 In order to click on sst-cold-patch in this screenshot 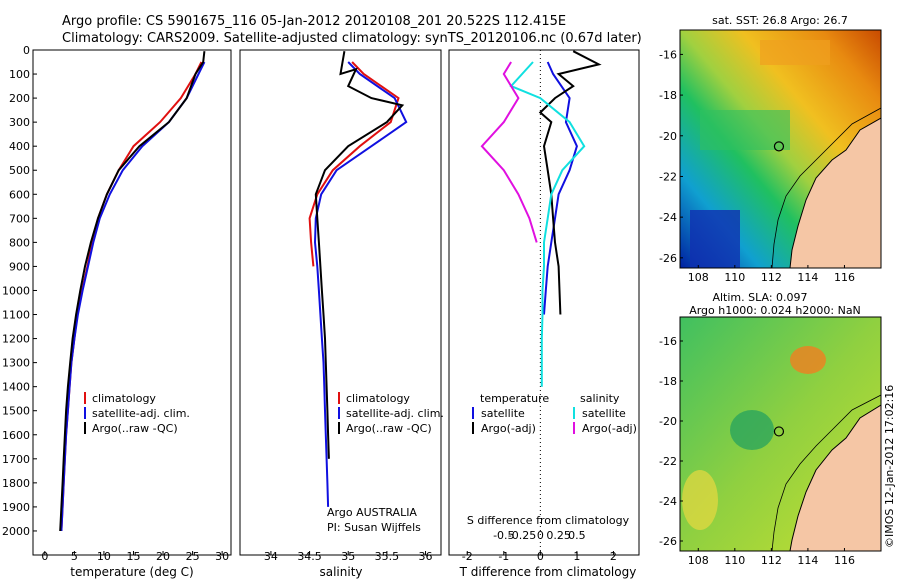, I will do `click(715, 239)`.